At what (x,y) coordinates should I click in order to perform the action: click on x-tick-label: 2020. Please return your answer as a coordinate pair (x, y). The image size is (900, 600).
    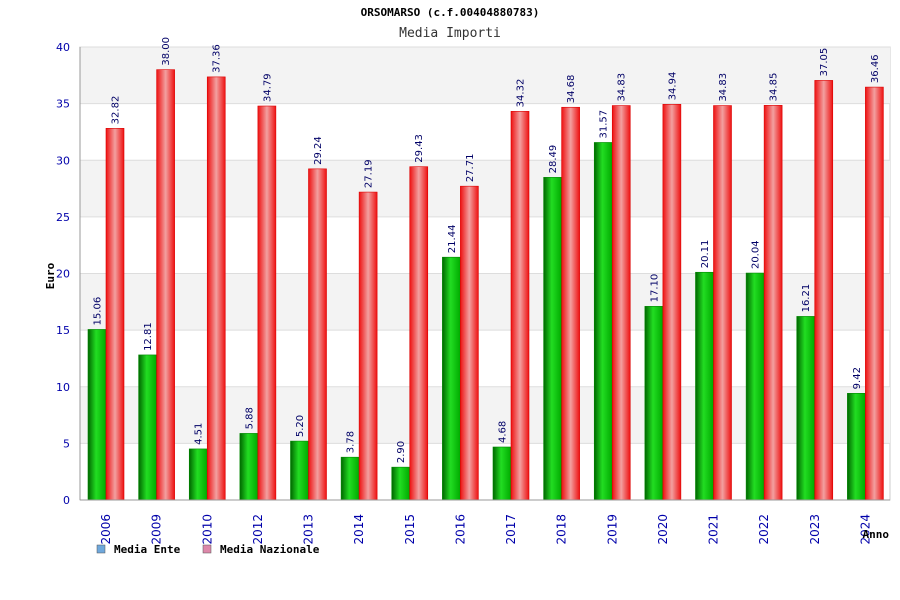
    Looking at the image, I should click on (663, 529).